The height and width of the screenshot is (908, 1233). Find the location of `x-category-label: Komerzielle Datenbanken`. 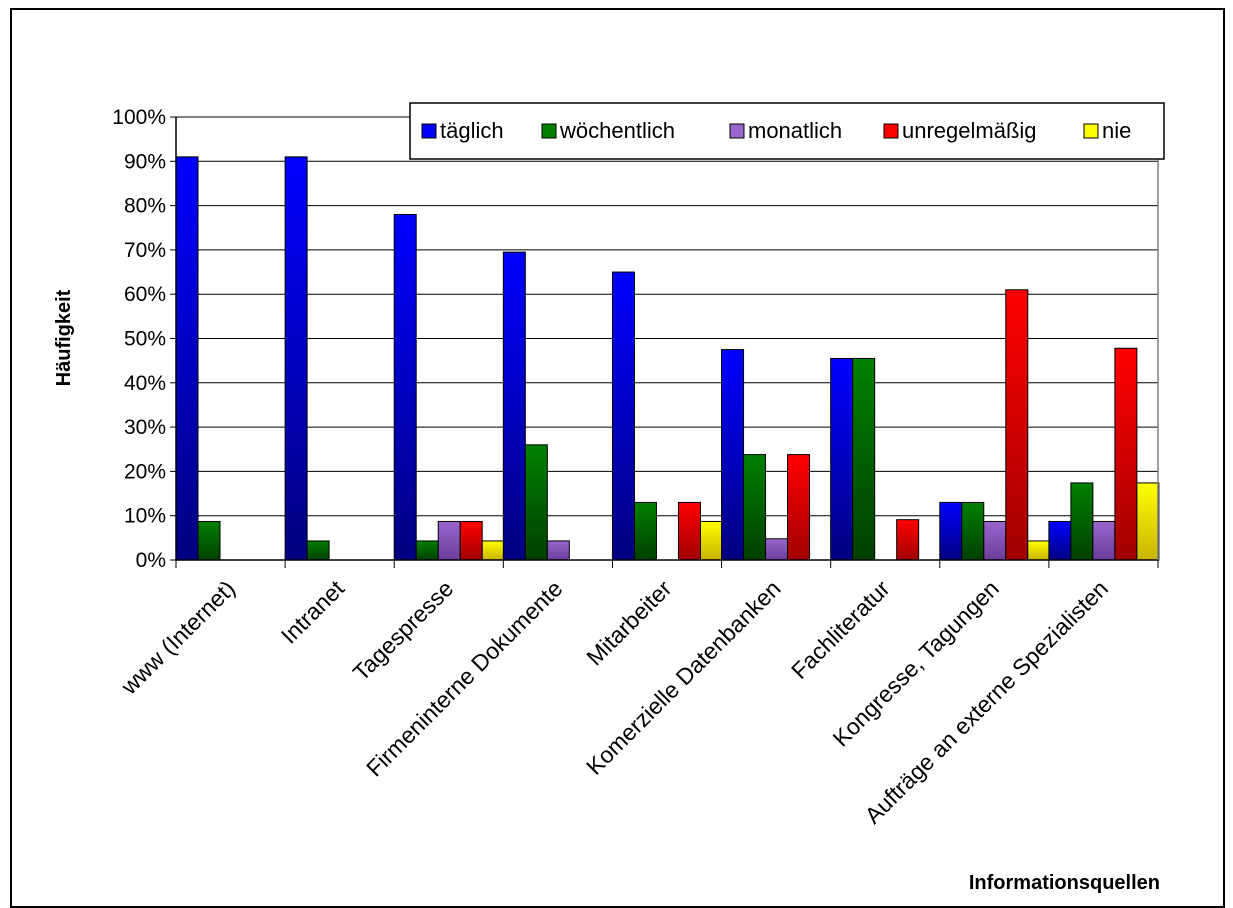

x-category-label: Komerzielle Datenbanken is located at coordinates (683, 677).